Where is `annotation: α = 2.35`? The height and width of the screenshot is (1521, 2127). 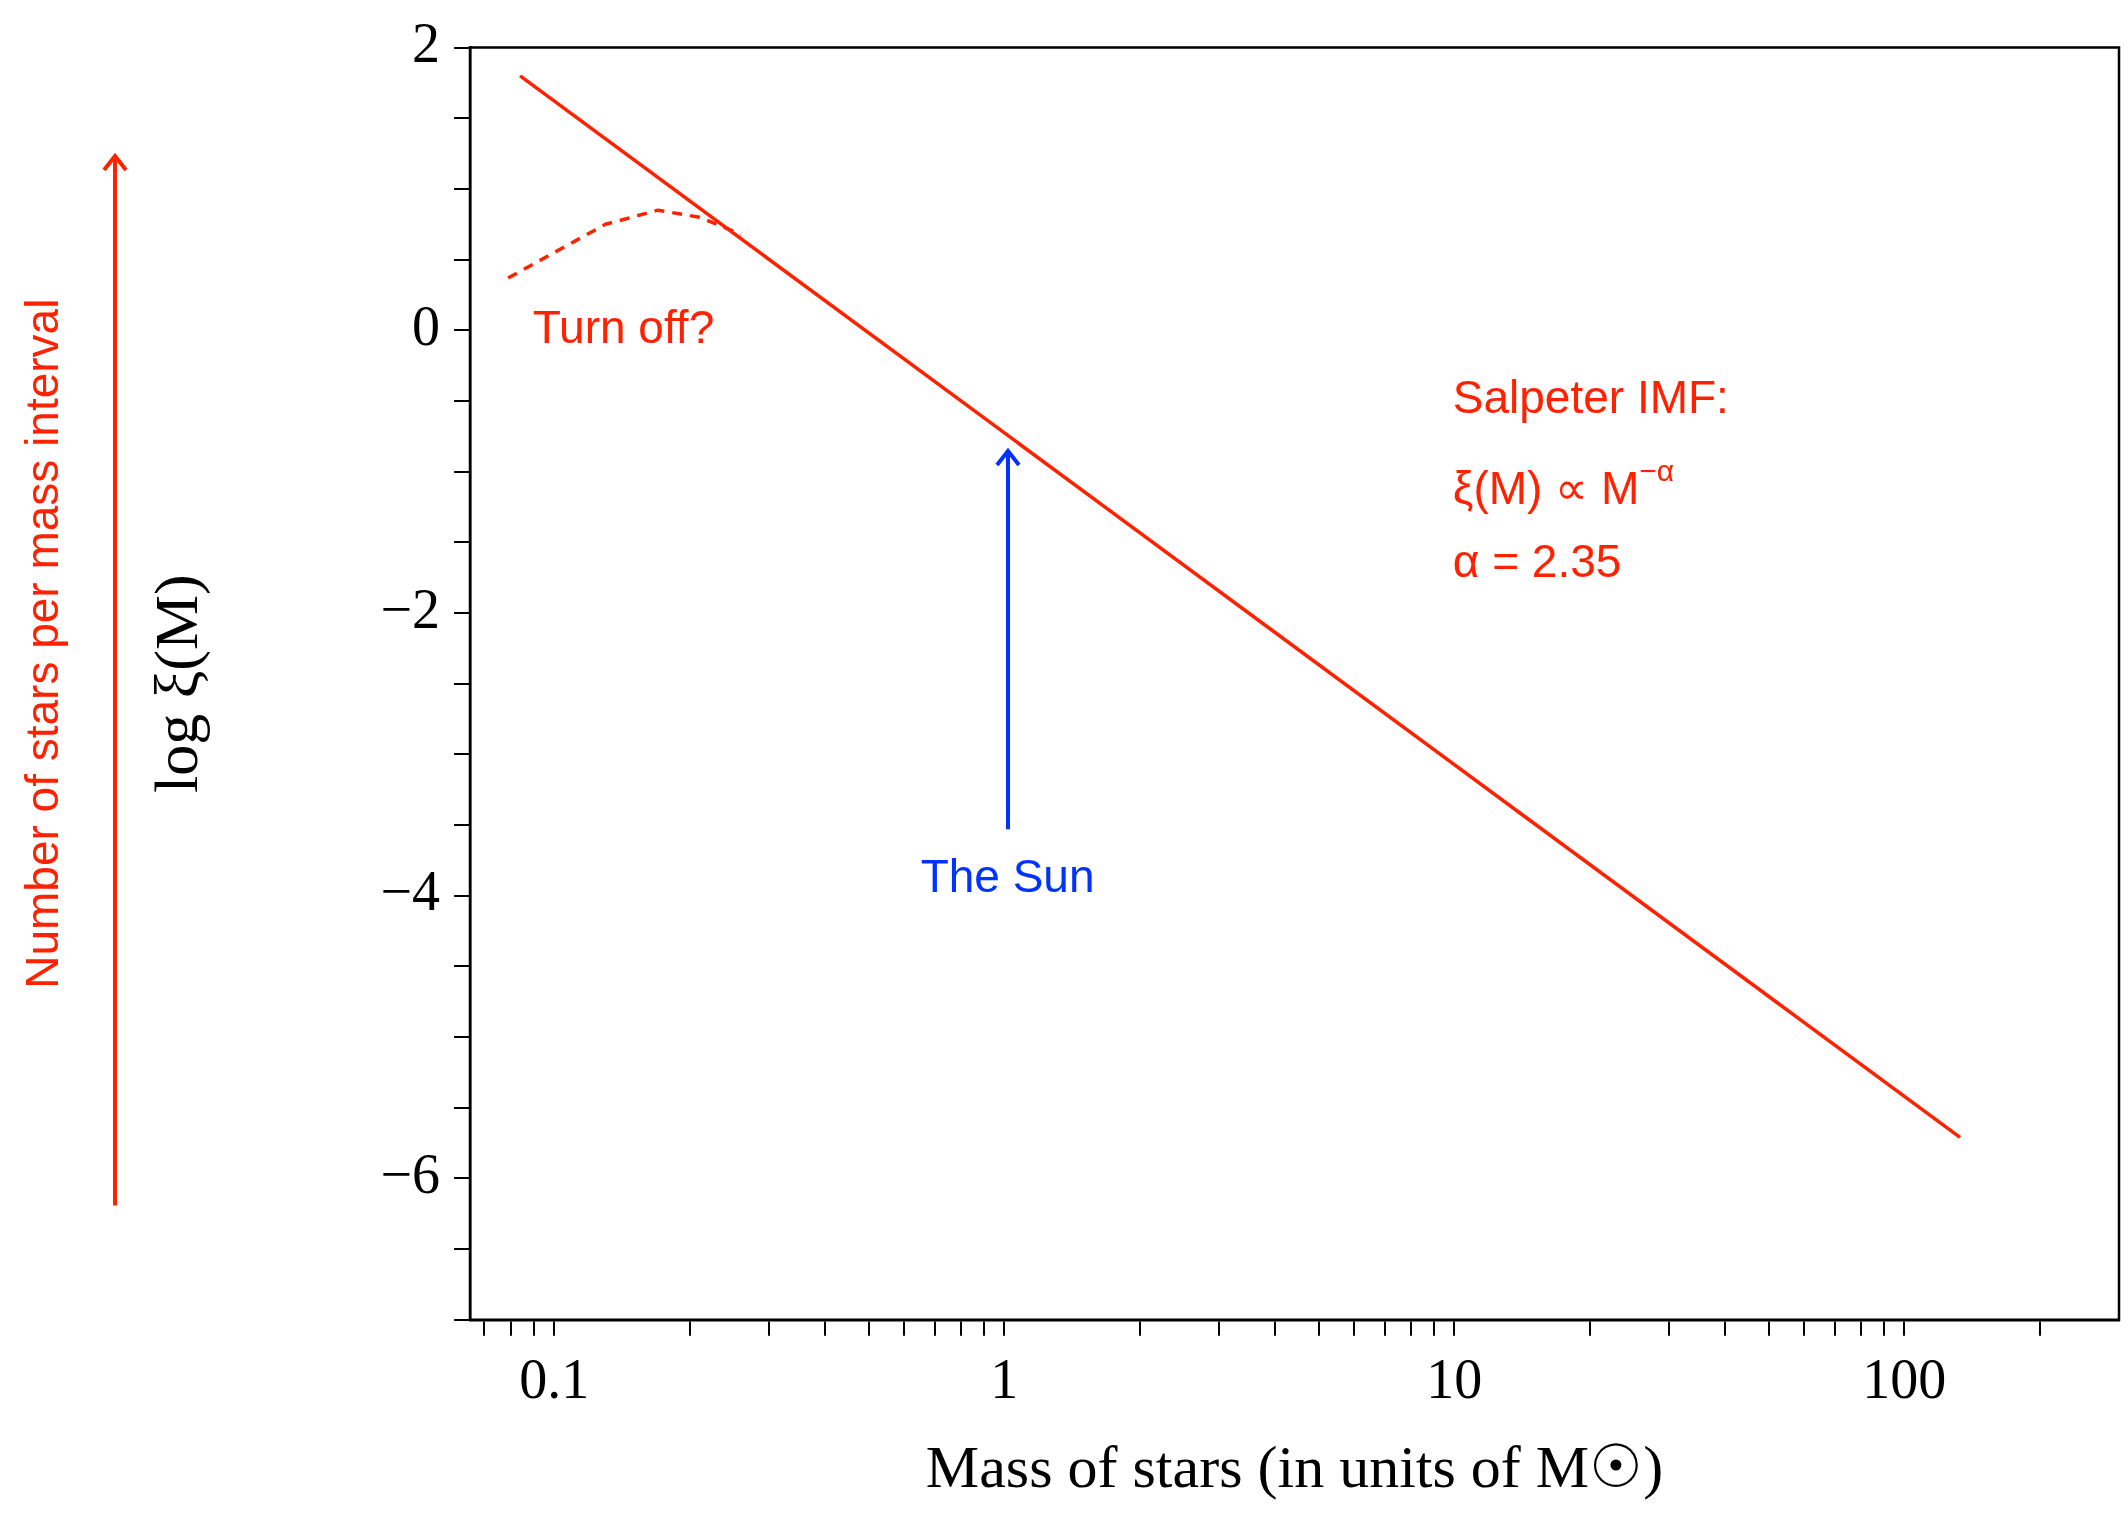 annotation: α = 2.35 is located at coordinates (1537, 560).